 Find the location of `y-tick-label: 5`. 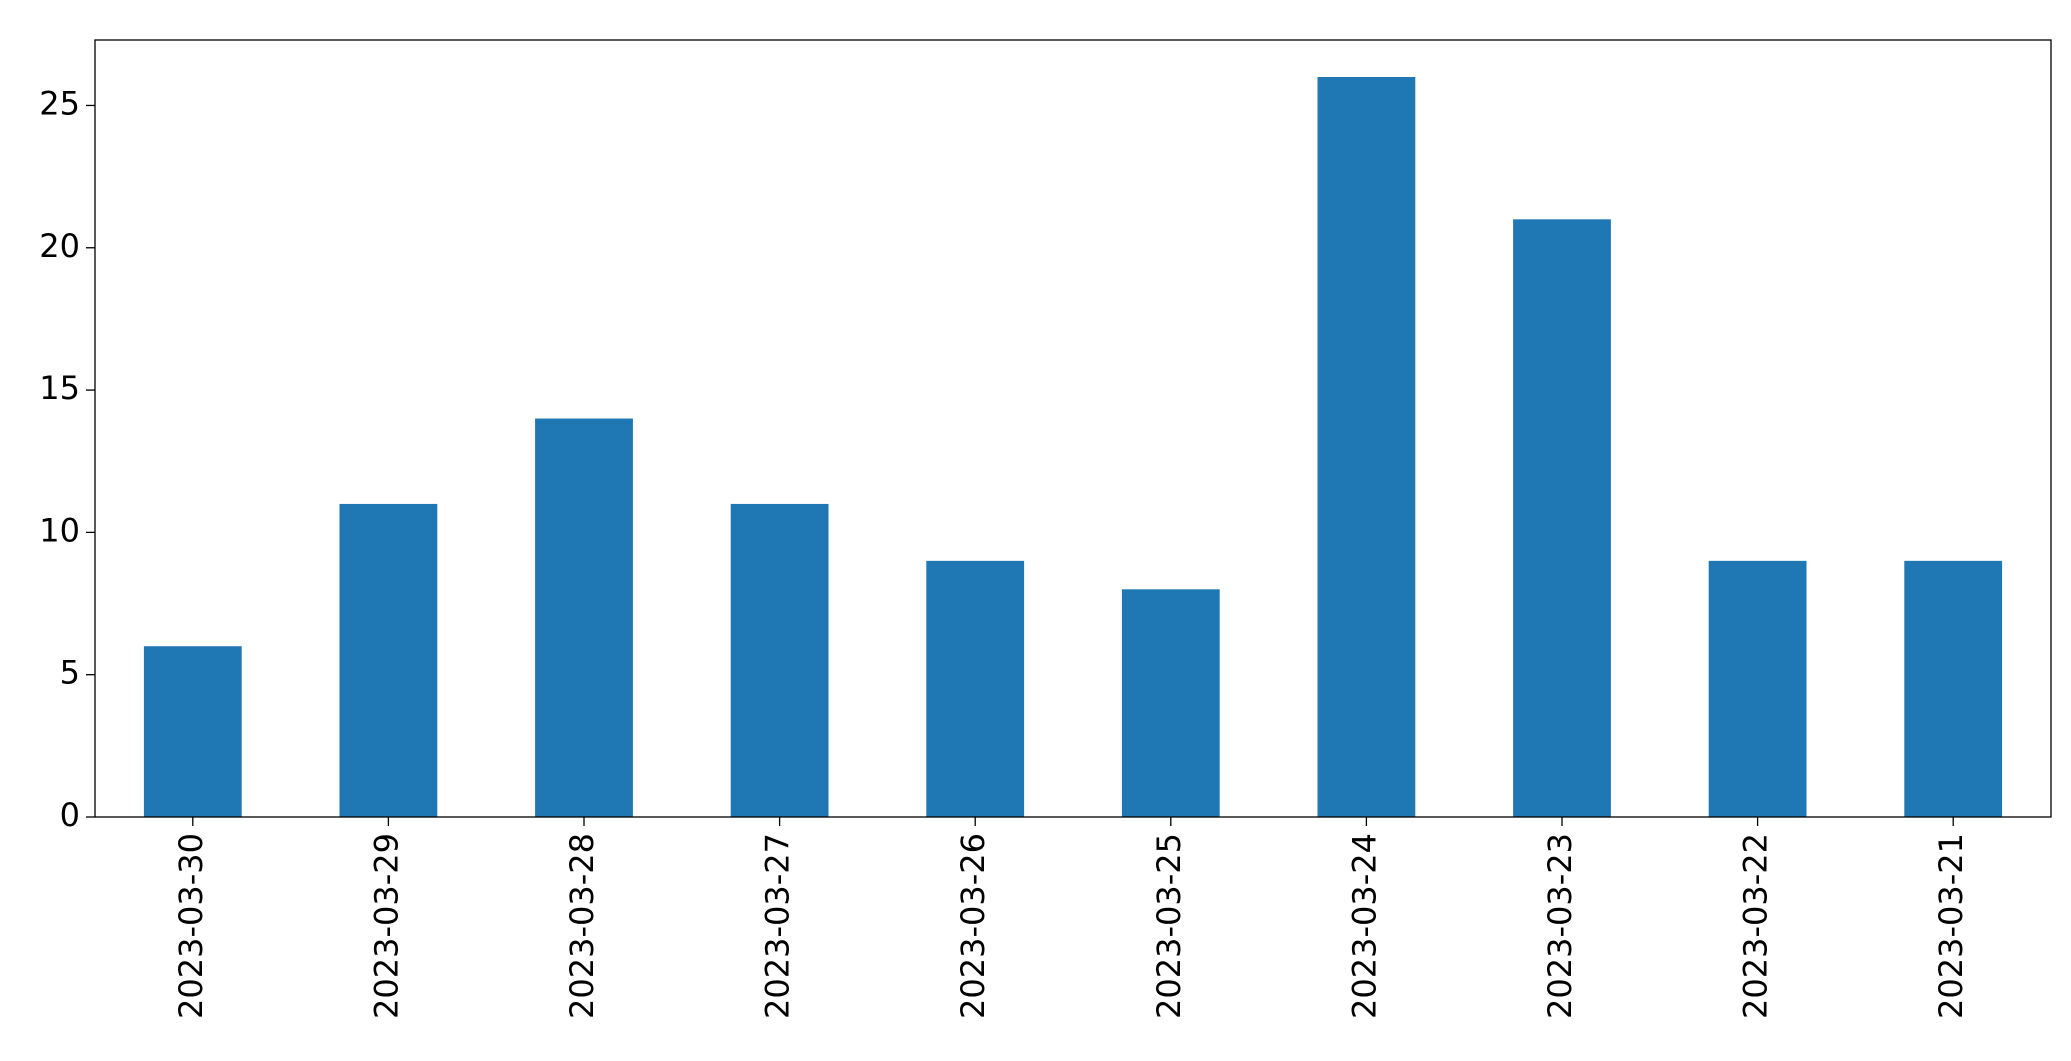

y-tick-label: 5 is located at coordinates (70, 673).